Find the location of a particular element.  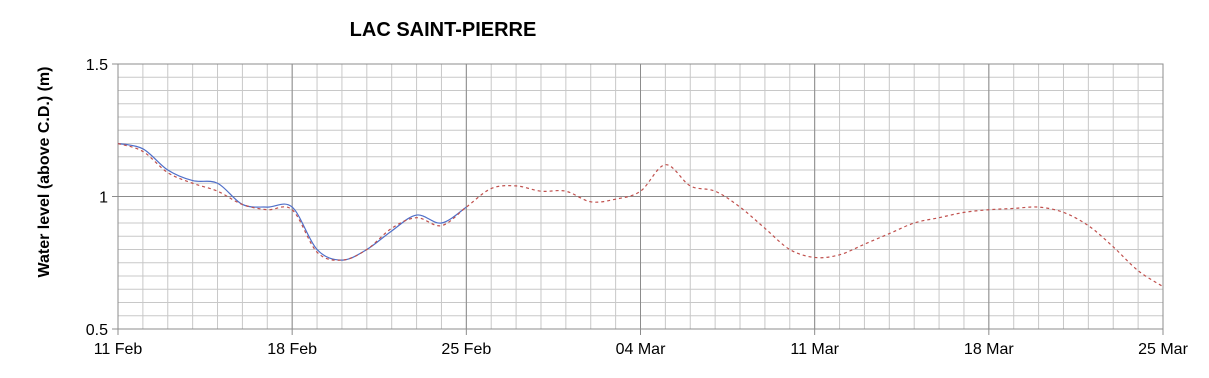

chart-title: LAC SAINT-PIERRE is located at coordinates (443, 30).